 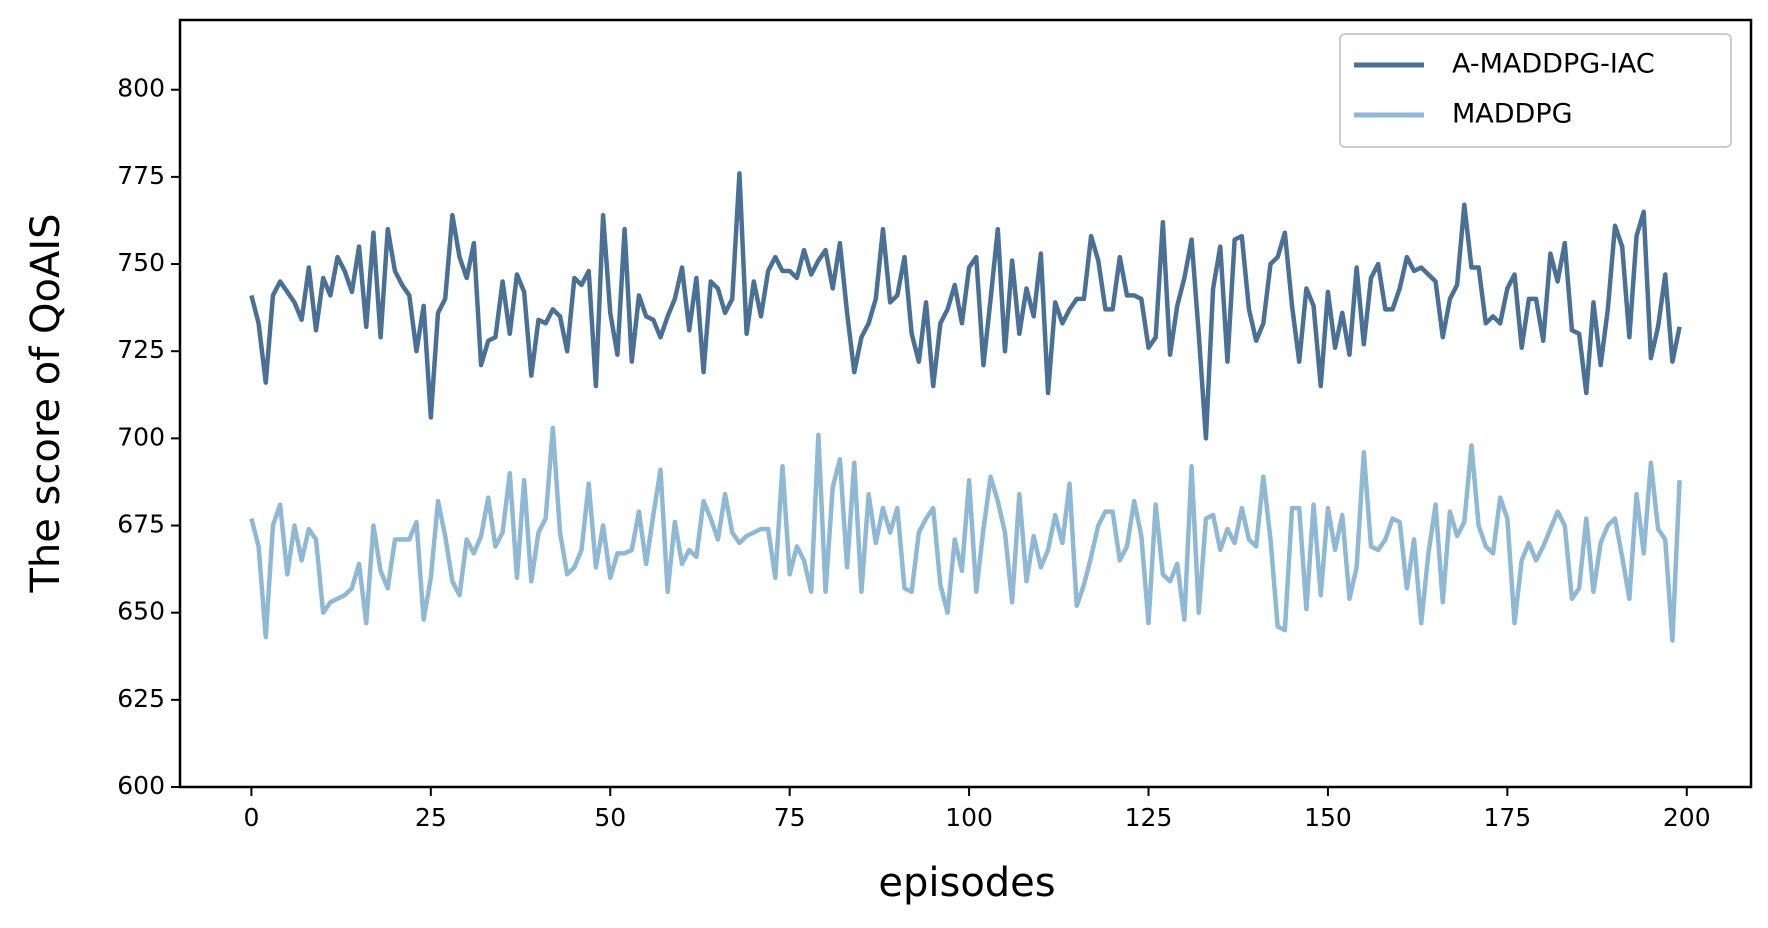 I want to click on x-tick-label: 125, so click(x=1149, y=817).